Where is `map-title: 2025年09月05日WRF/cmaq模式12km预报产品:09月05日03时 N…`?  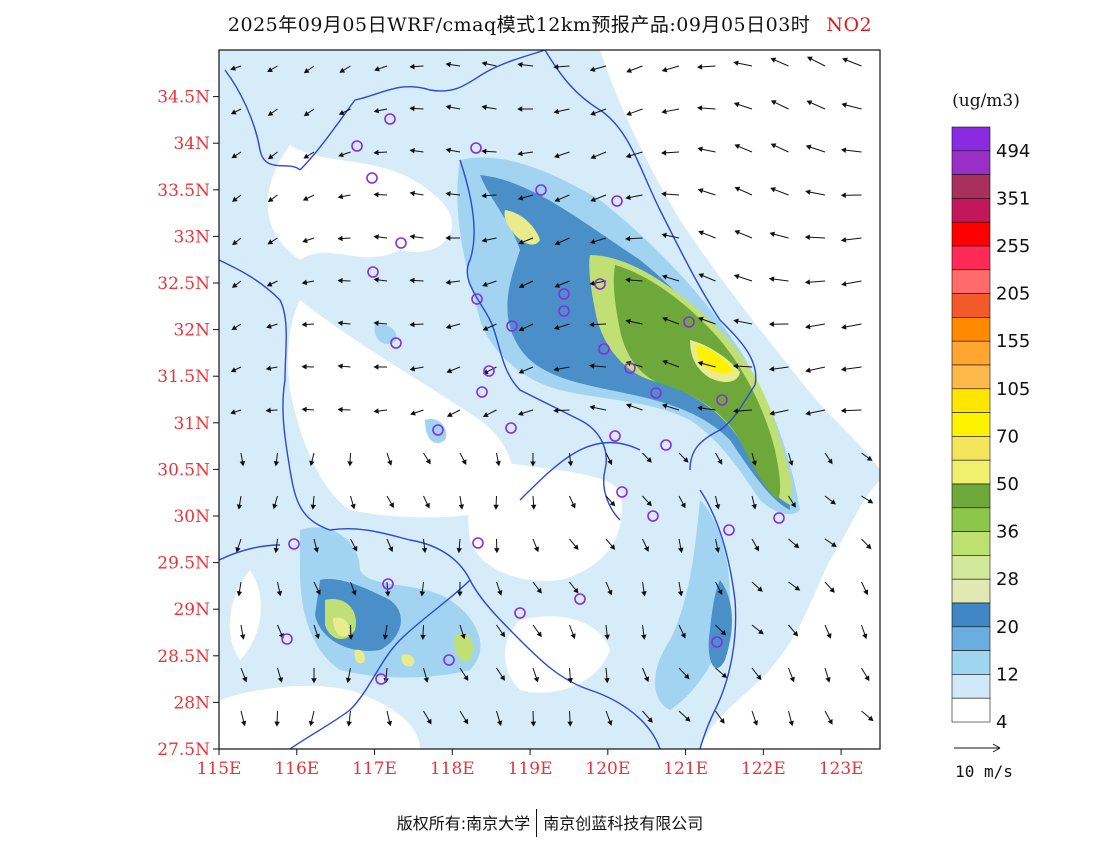
map-title: 2025年09月05日WRF/cmaq模式12km预报产品:09月05日03时 N… is located at coordinates (550, 23).